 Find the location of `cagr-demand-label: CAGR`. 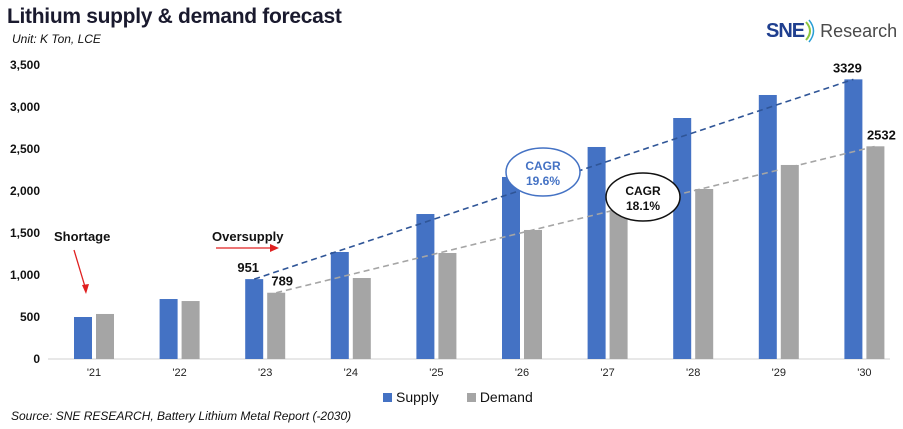

cagr-demand-label: CAGR is located at coordinates (643, 191).